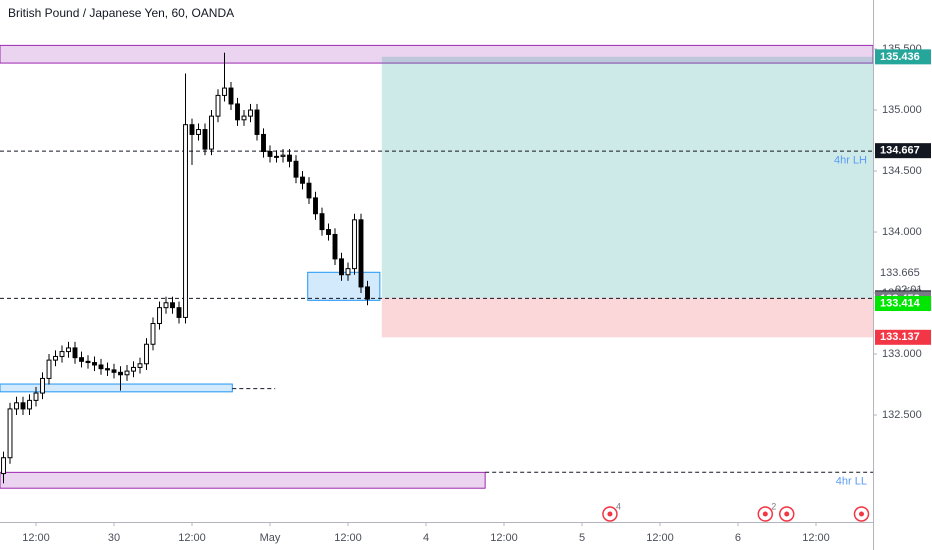 The height and width of the screenshot is (550, 932). Describe the element at coordinates (773, 506) in the screenshot. I see `event-badge: 2` at that location.